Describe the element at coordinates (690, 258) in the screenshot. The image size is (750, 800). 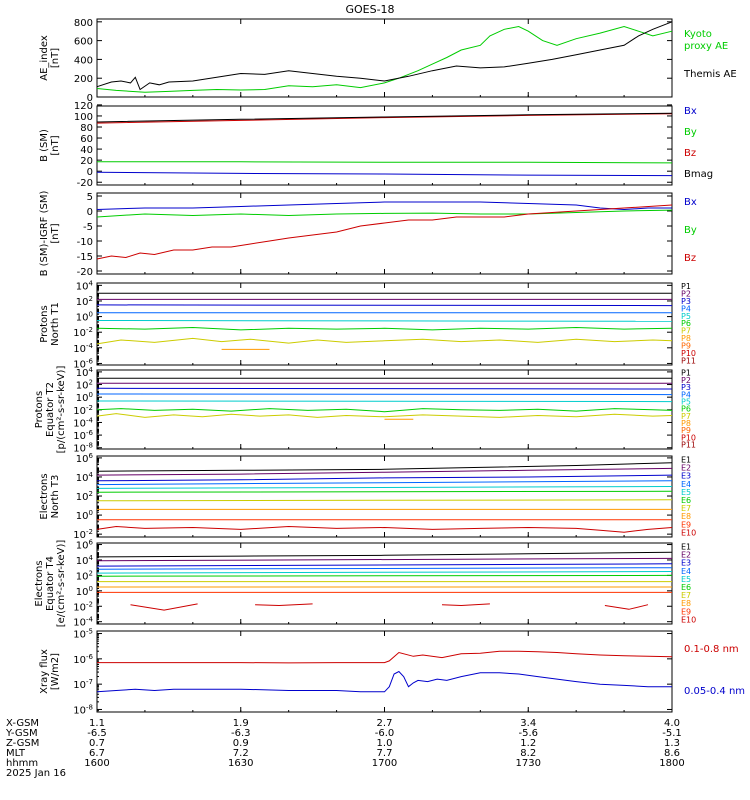
I see `legend-item: Bz` at that location.